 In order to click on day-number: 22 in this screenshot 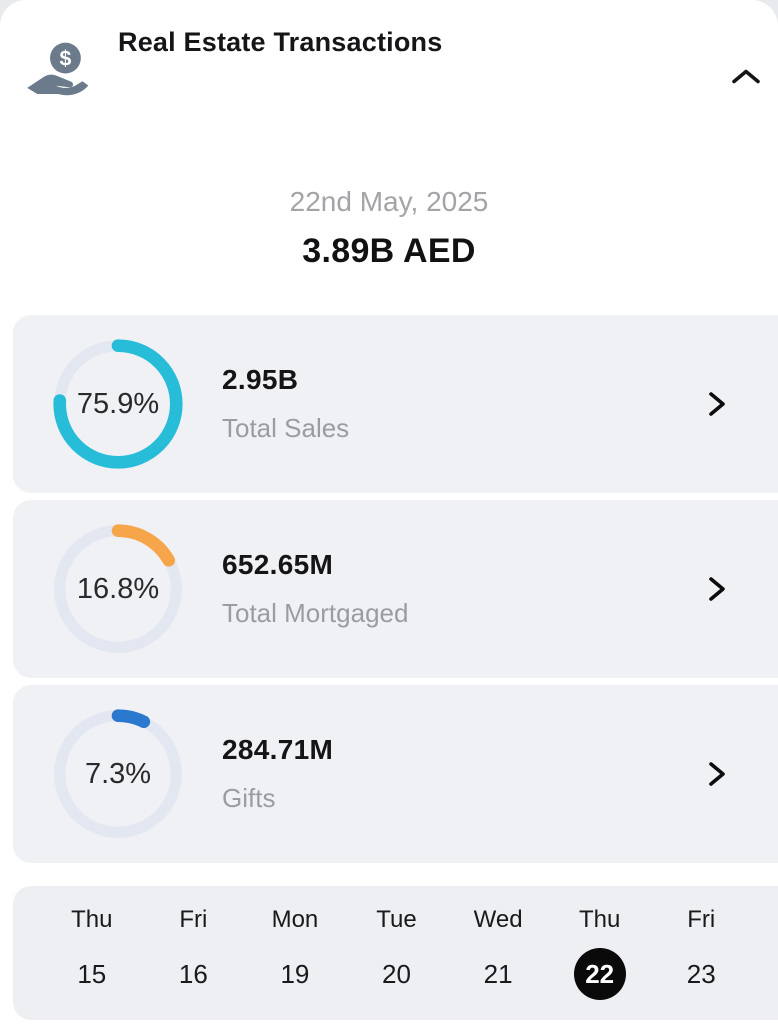, I will do `click(599, 974)`.